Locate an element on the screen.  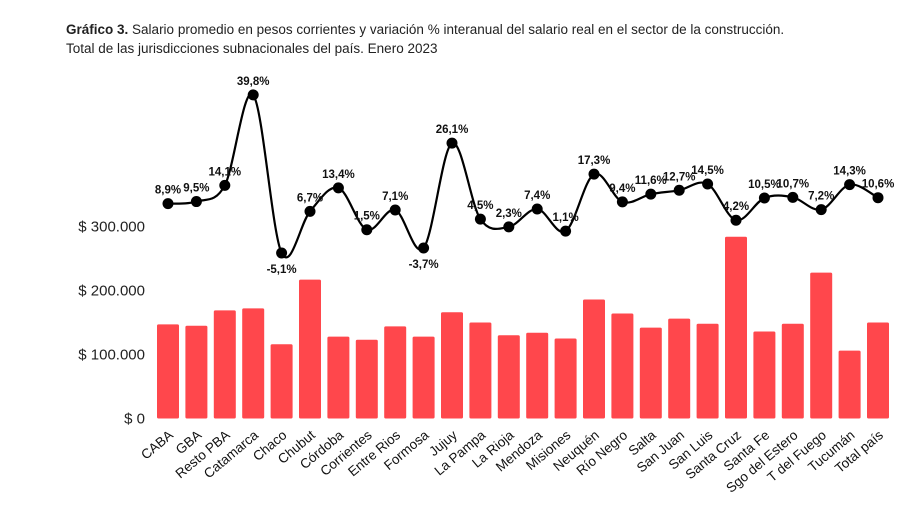
data-label: 17,3% is located at coordinates (594, 161).